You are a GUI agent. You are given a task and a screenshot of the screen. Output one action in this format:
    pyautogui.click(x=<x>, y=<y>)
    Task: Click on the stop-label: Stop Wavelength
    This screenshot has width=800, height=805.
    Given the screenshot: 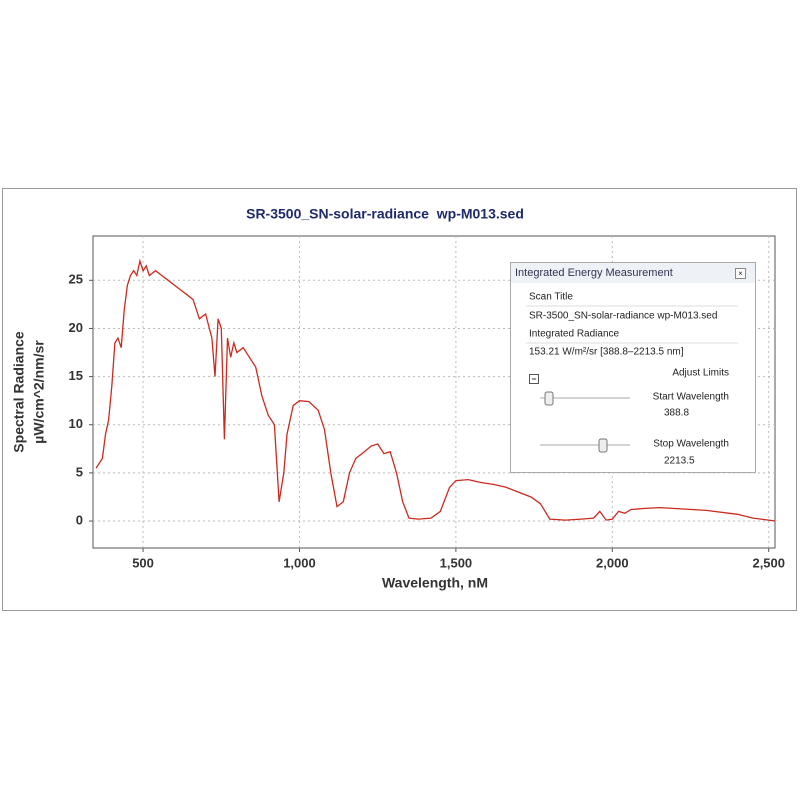 What is the action you would take?
    pyautogui.click(x=691, y=444)
    